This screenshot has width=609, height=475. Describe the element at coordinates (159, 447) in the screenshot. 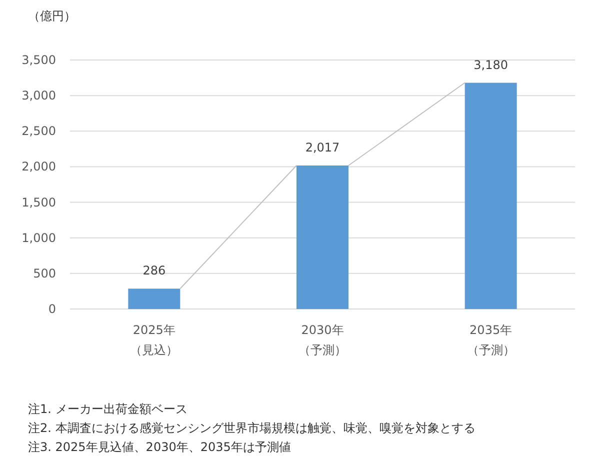

I see `text: 注3. 2025年見込値、2030年、2035年は予測値` at that location.